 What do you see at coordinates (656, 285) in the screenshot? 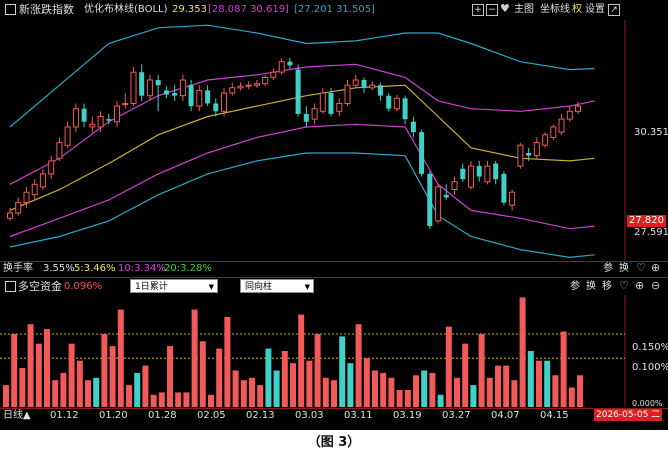
I see `capital-zoom-out-icon: ⊖` at bounding box center [656, 285].